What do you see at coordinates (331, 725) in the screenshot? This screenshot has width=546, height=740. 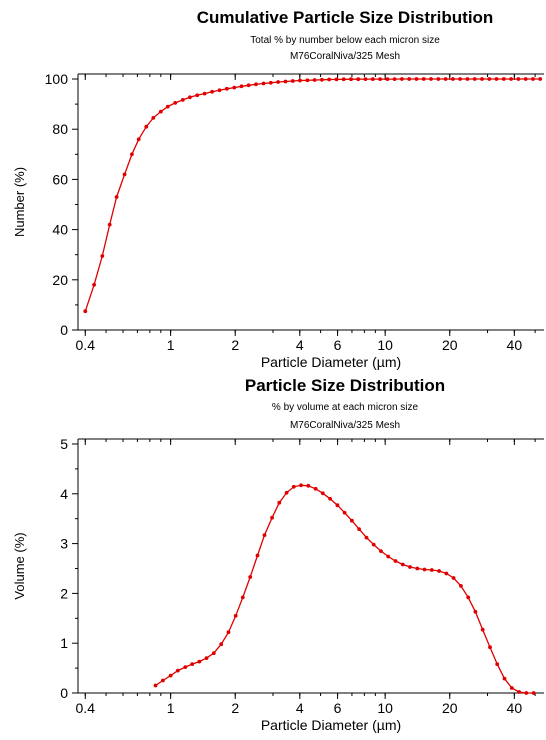 I see `x-axis-title: Particle Diameter (µm)` at bounding box center [331, 725].